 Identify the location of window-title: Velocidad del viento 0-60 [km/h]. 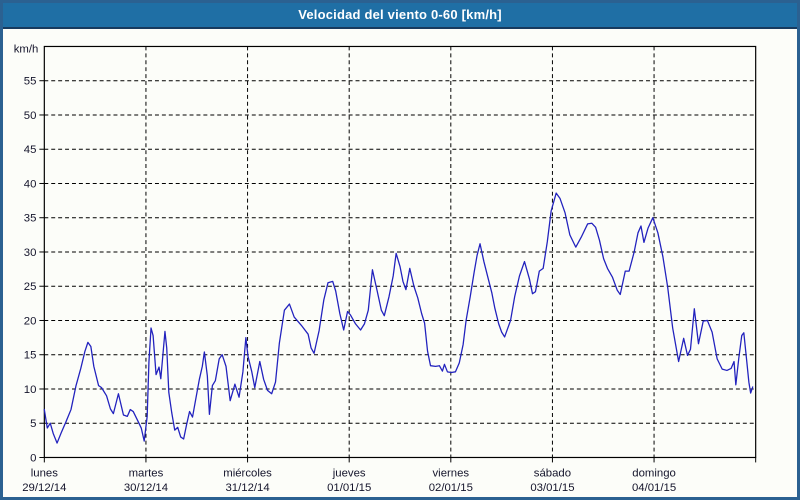
(400, 14).